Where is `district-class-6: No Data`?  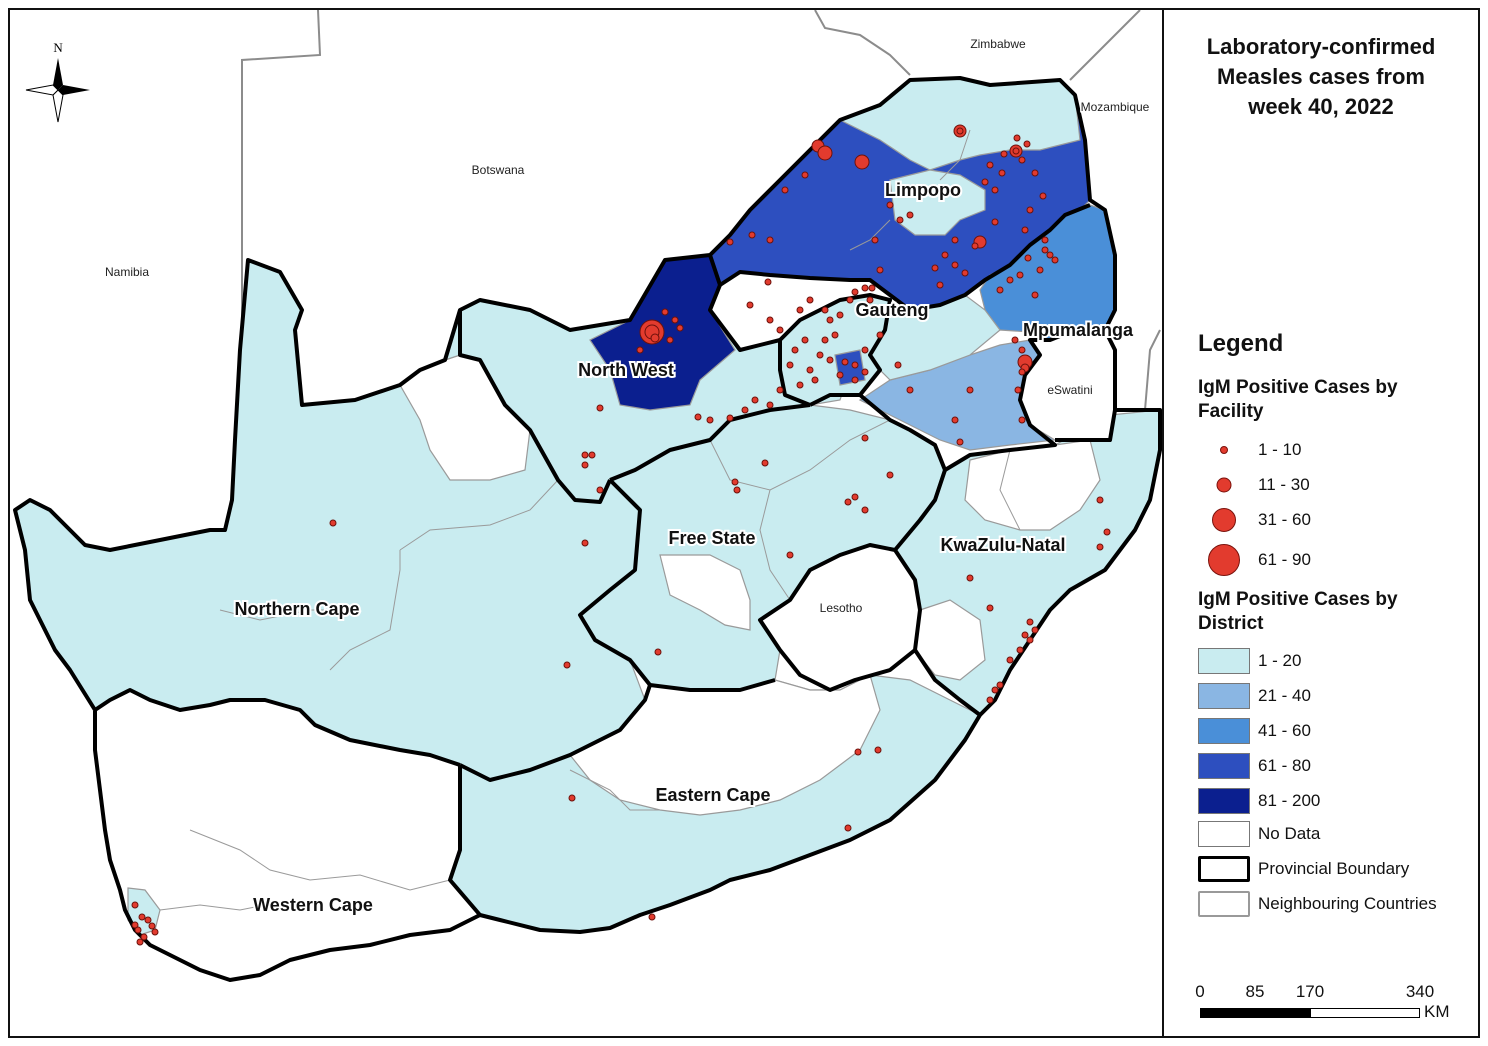 district-class-6: No Data is located at coordinates (1338, 834).